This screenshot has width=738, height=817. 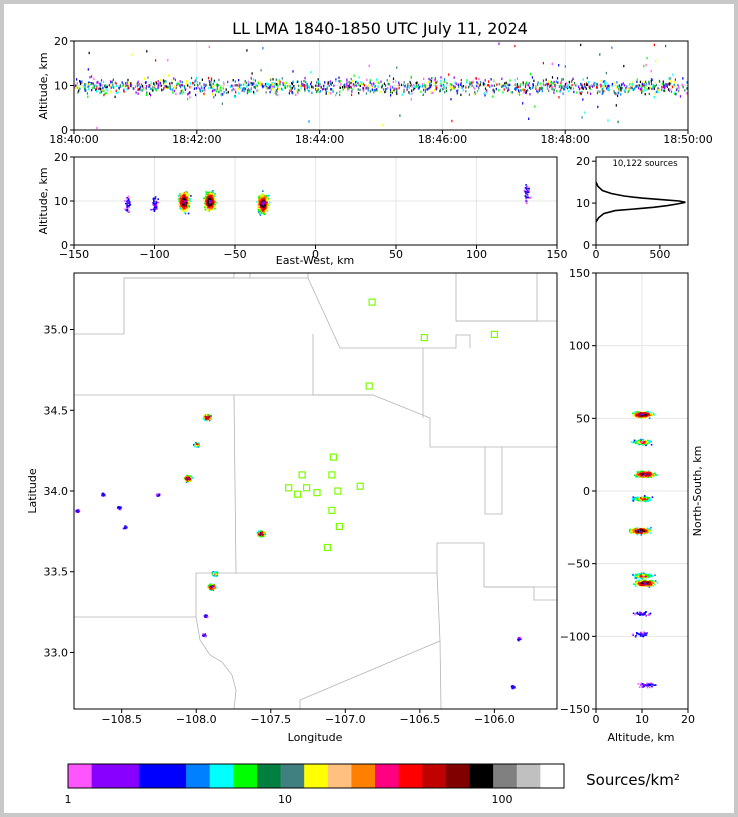 I want to click on x-tick-label: −50, so click(x=234, y=254).